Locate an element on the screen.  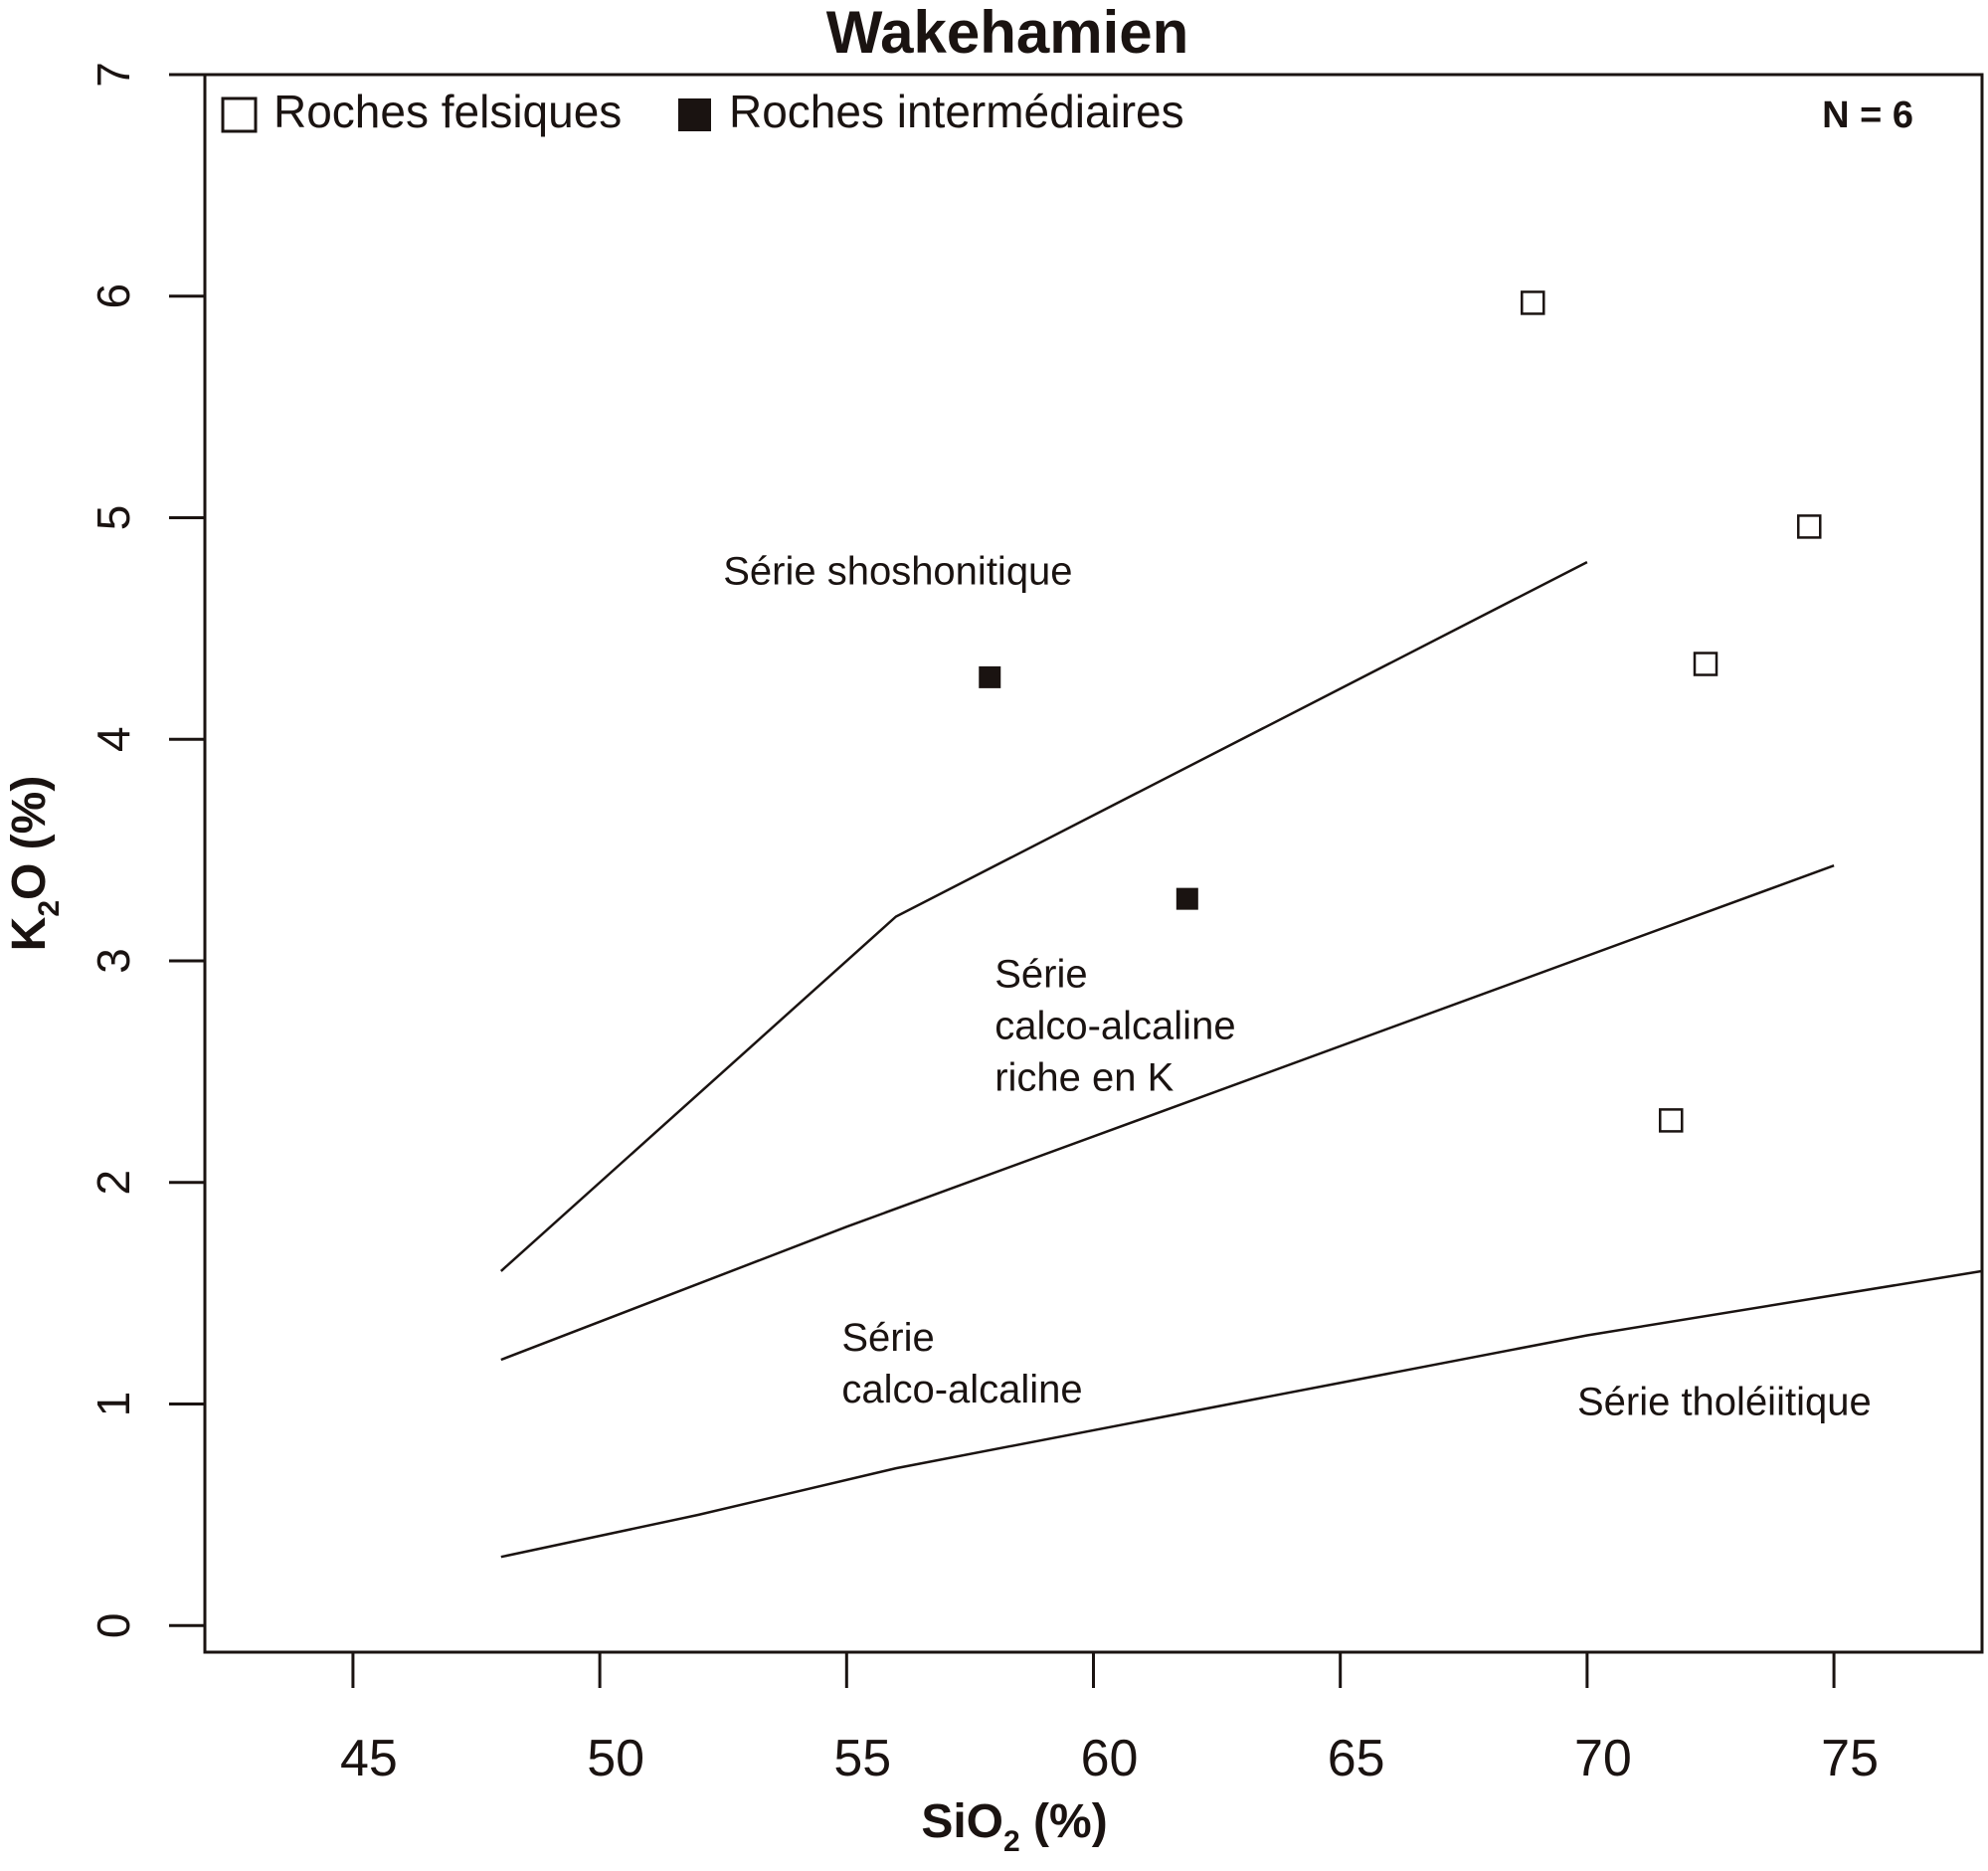
x-tick-label-55: 55 is located at coordinates (862, 1759).